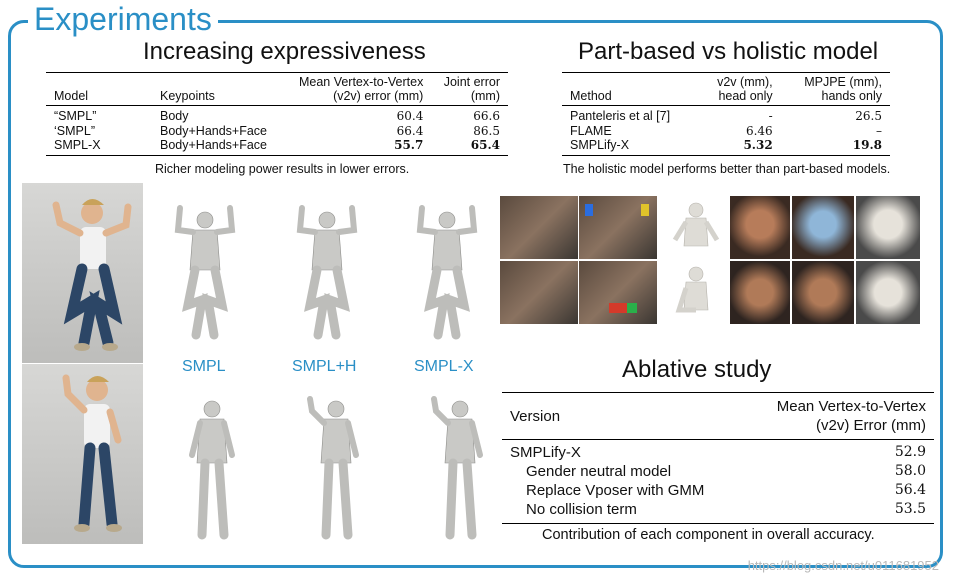  I want to click on col-v2v-error: Mean Vertex-to-Vertex (v2v) Error (mm), so click(838, 416).